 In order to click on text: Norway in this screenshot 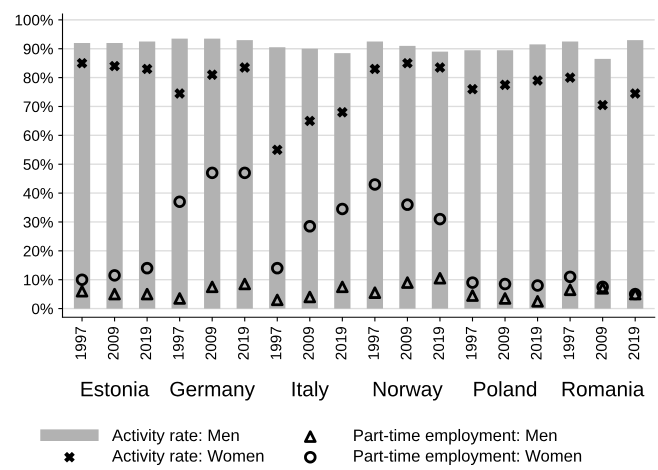, I will do `click(408, 391)`.